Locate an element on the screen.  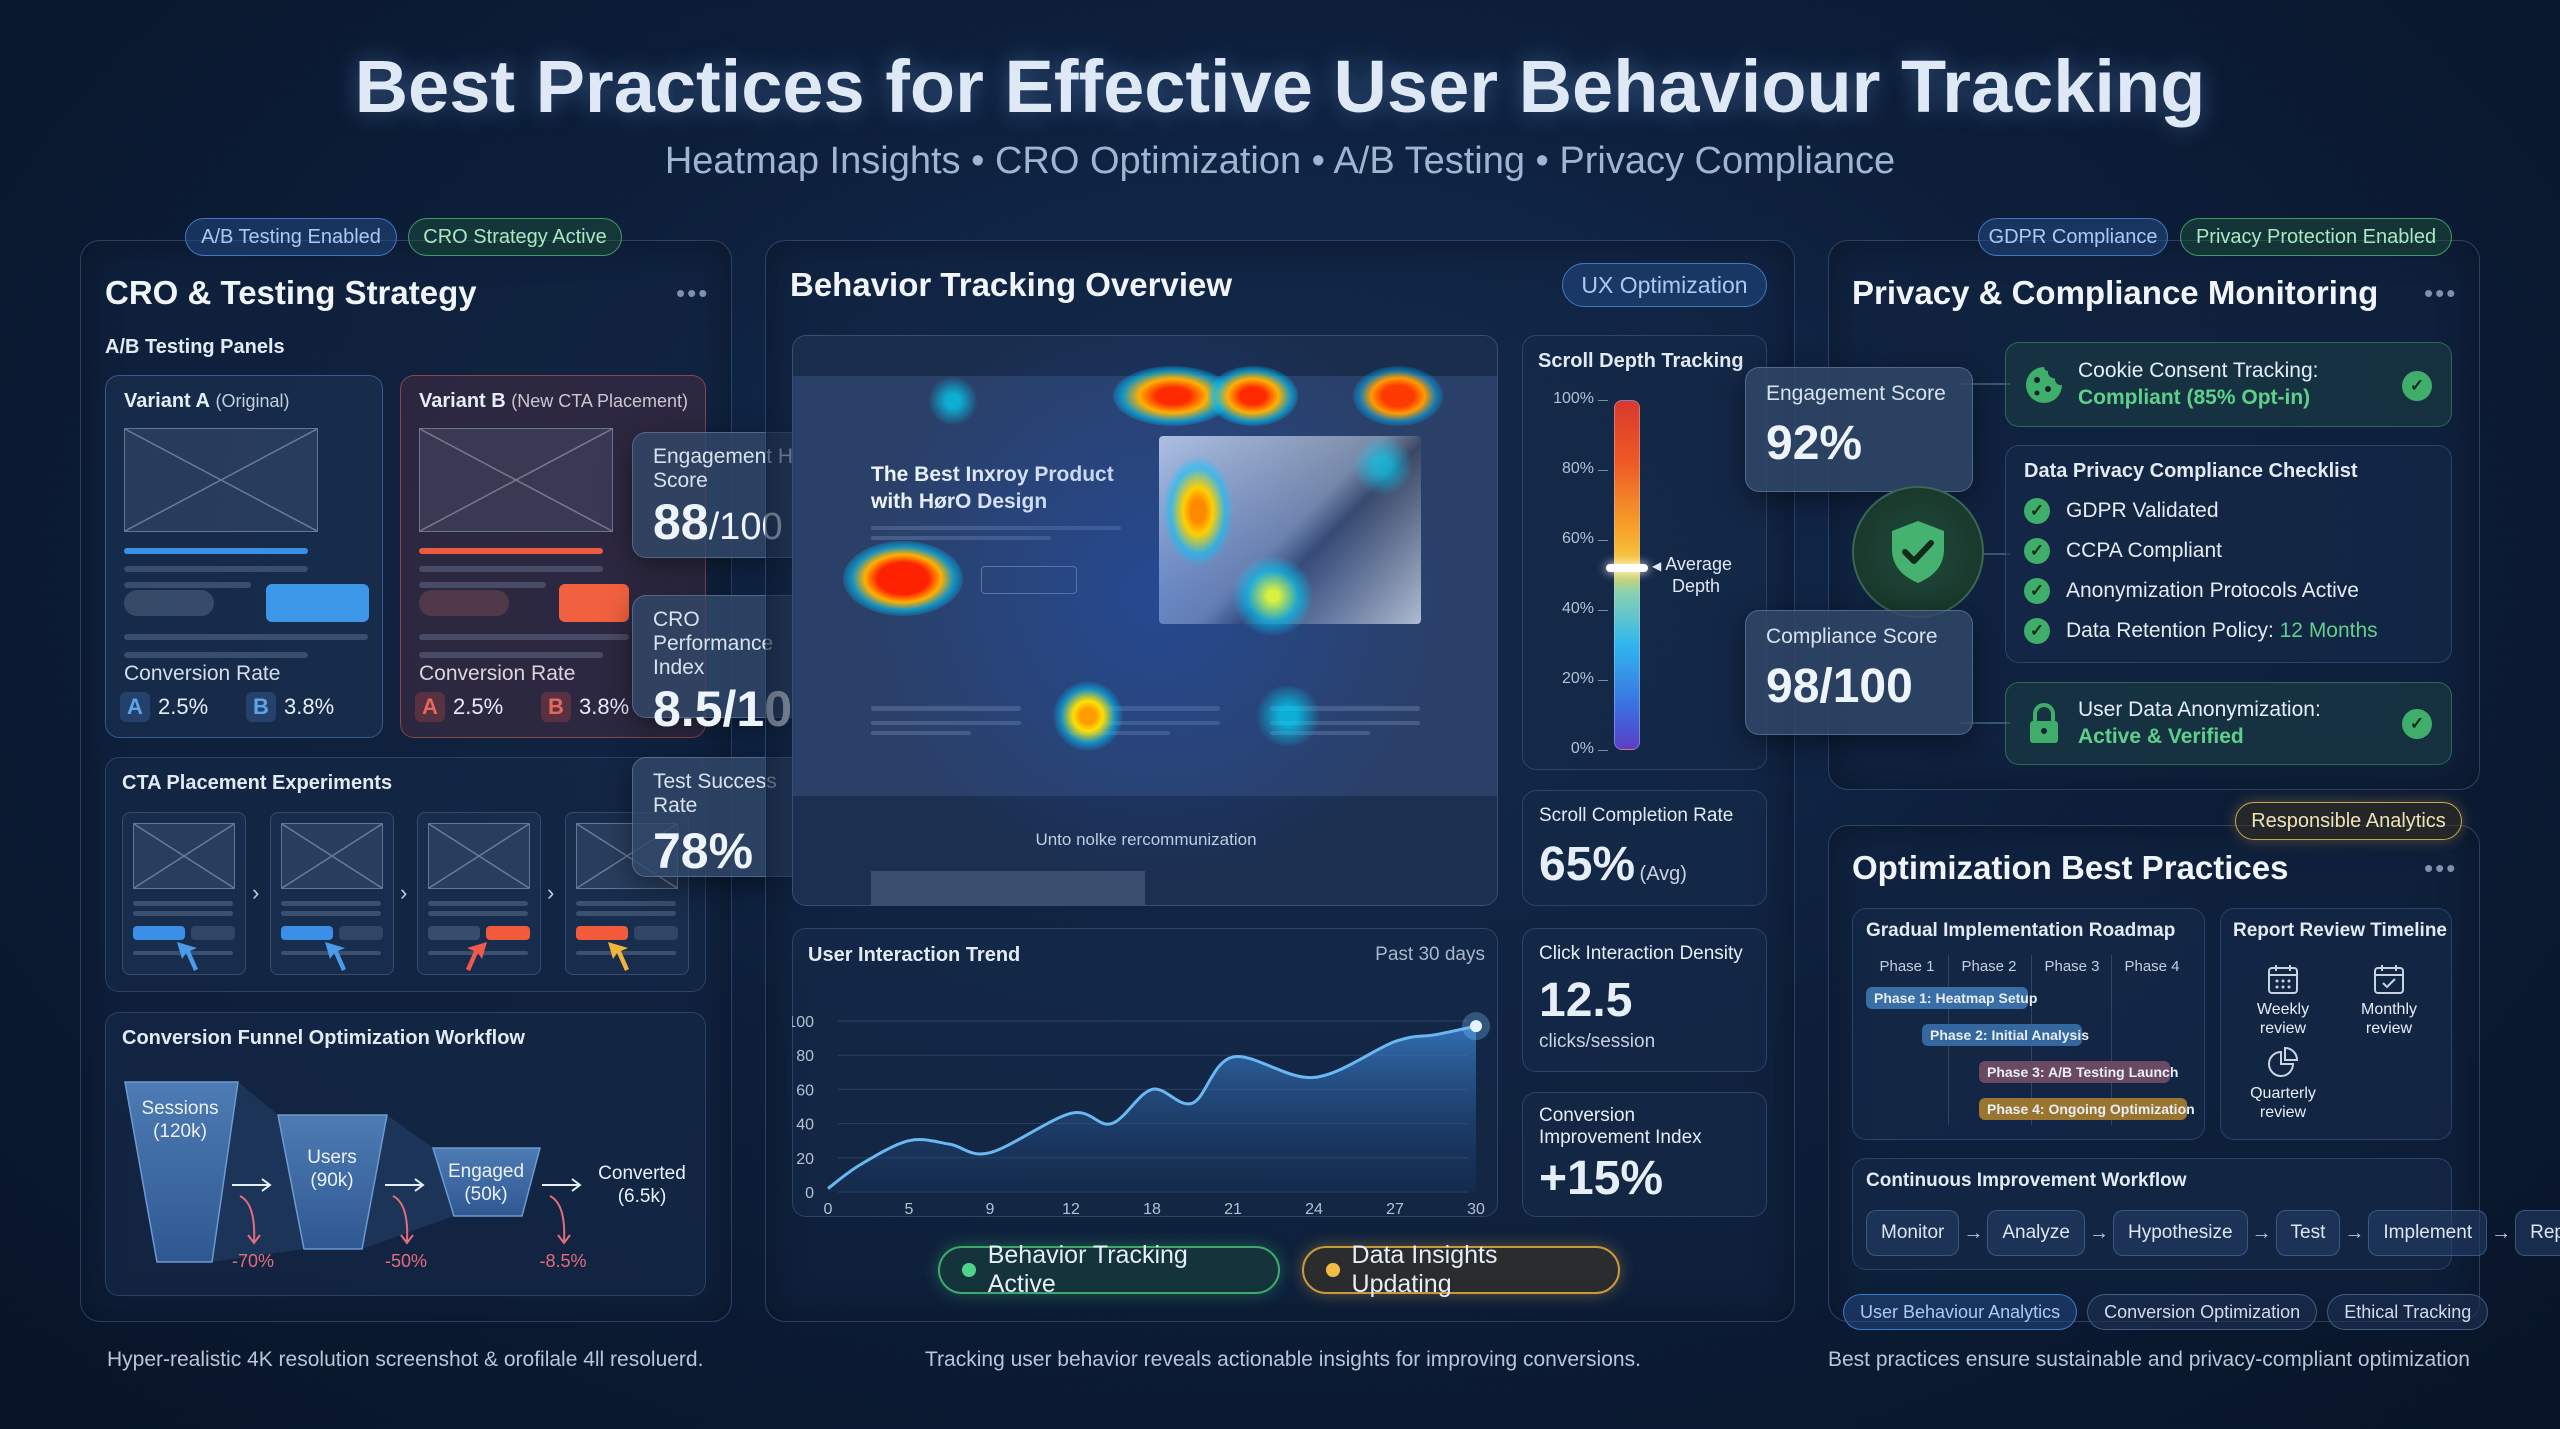
data-insights-status: Data Insights Updating is located at coordinates (1461, 1269).